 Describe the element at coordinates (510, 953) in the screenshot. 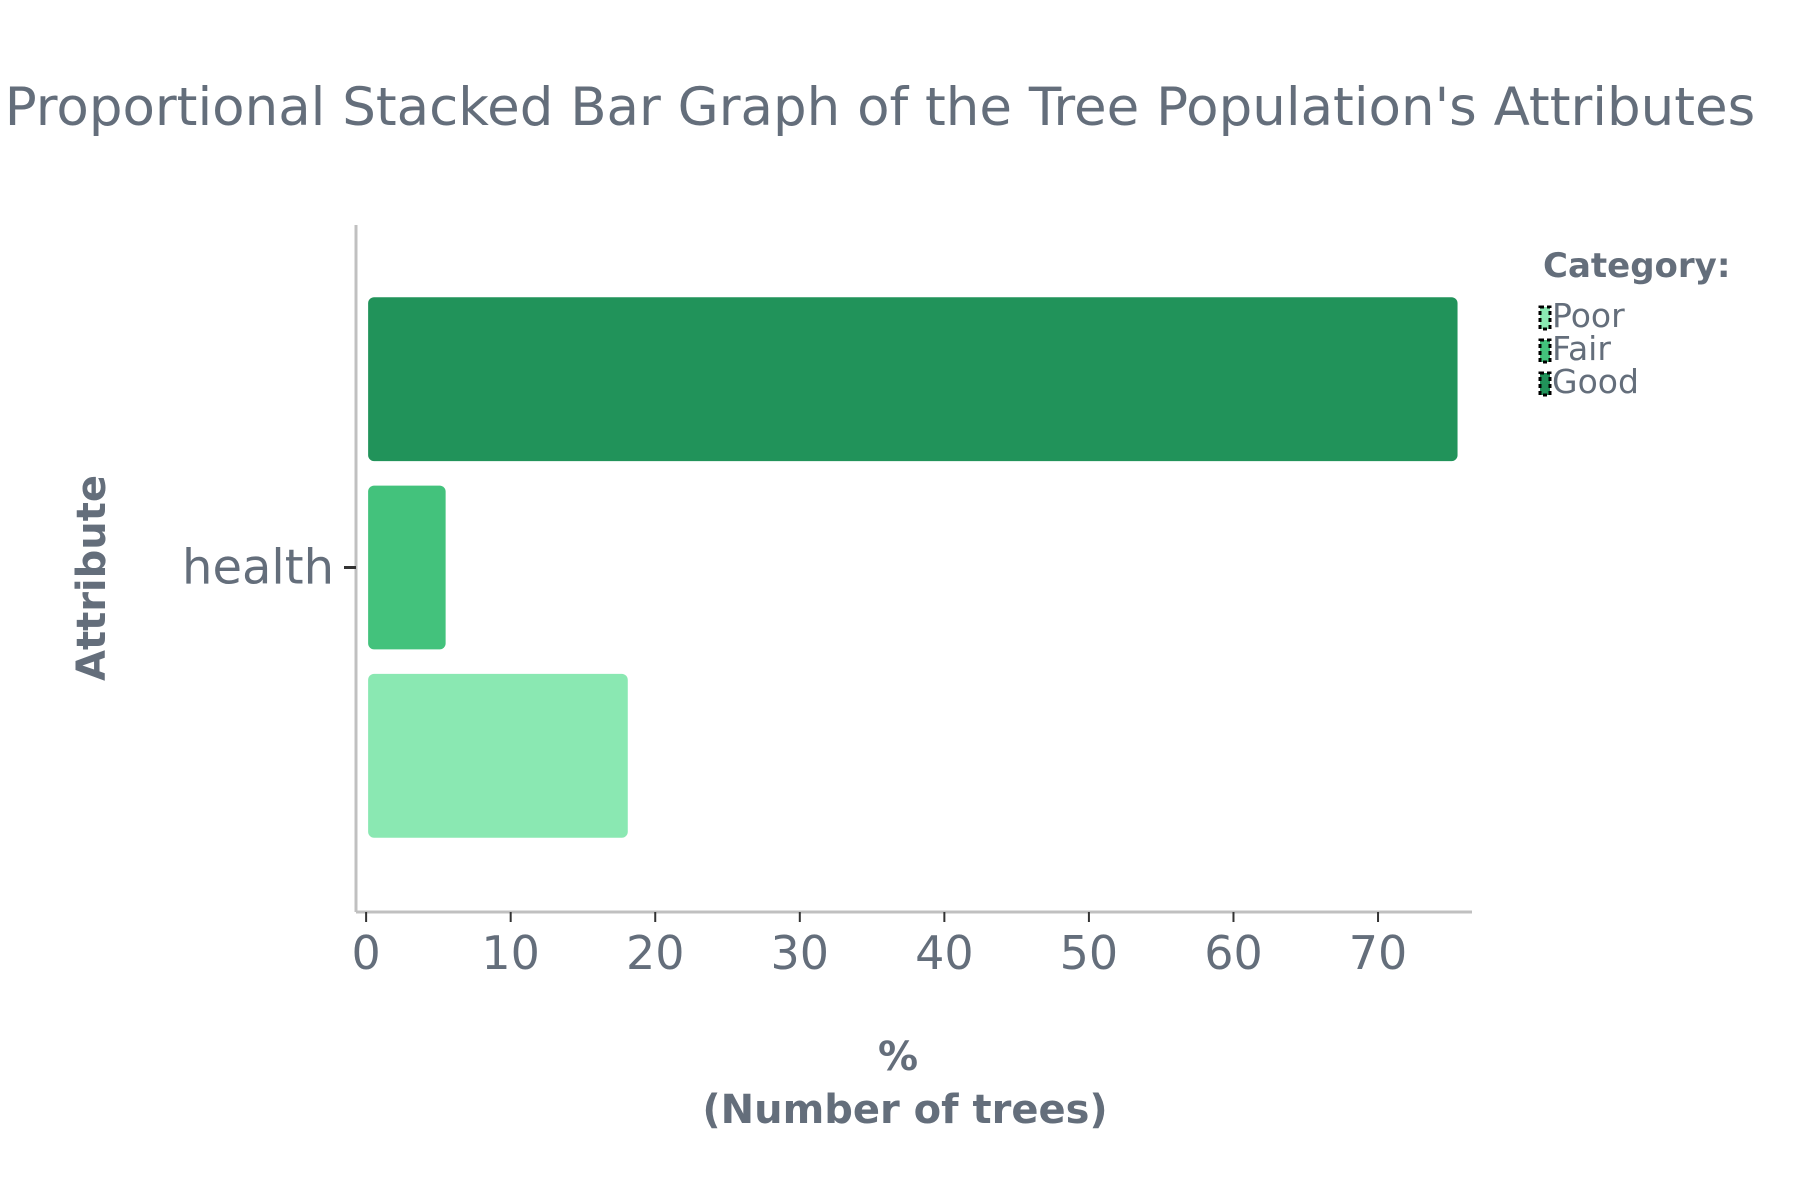

I see `x-tick-label: 10` at that location.